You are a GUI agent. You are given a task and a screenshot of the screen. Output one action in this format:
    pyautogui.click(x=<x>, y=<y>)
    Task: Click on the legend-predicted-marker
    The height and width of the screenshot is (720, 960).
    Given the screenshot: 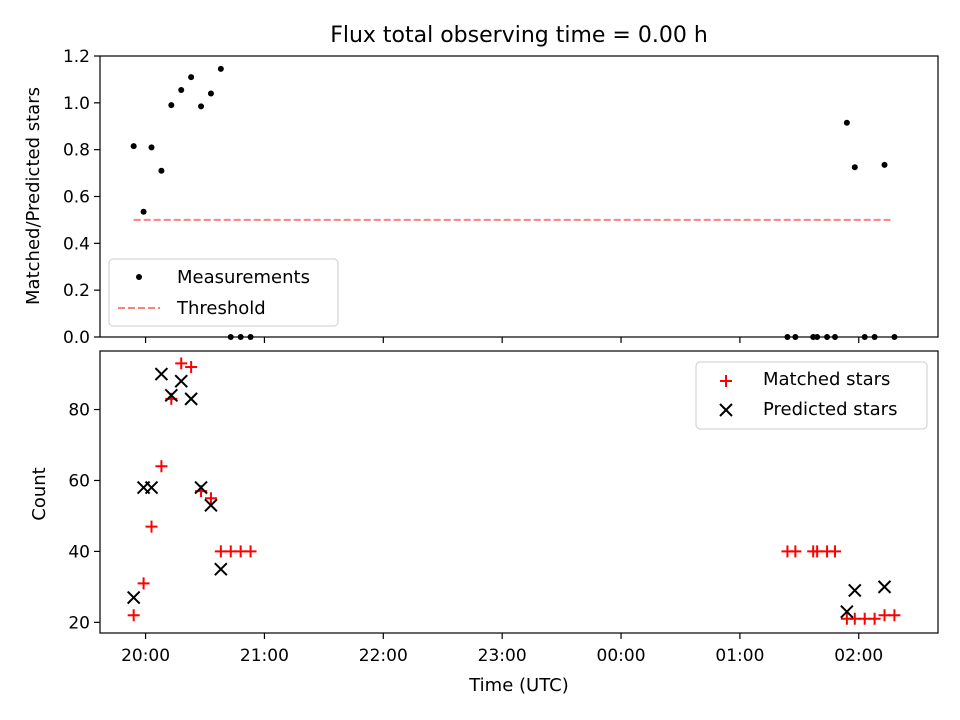 What is the action you would take?
    pyautogui.click(x=726, y=410)
    